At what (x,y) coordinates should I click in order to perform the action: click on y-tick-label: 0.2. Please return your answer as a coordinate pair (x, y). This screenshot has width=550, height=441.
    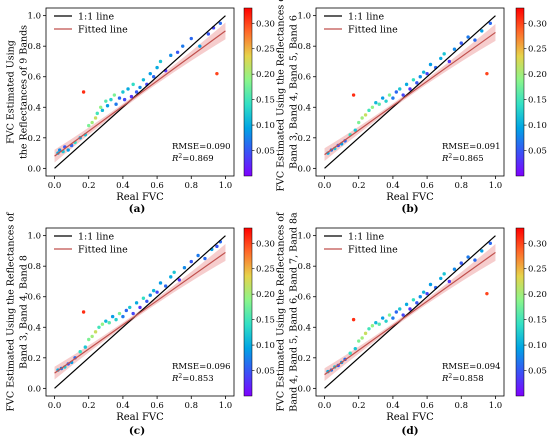
    Looking at the image, I should click on (34, 139).